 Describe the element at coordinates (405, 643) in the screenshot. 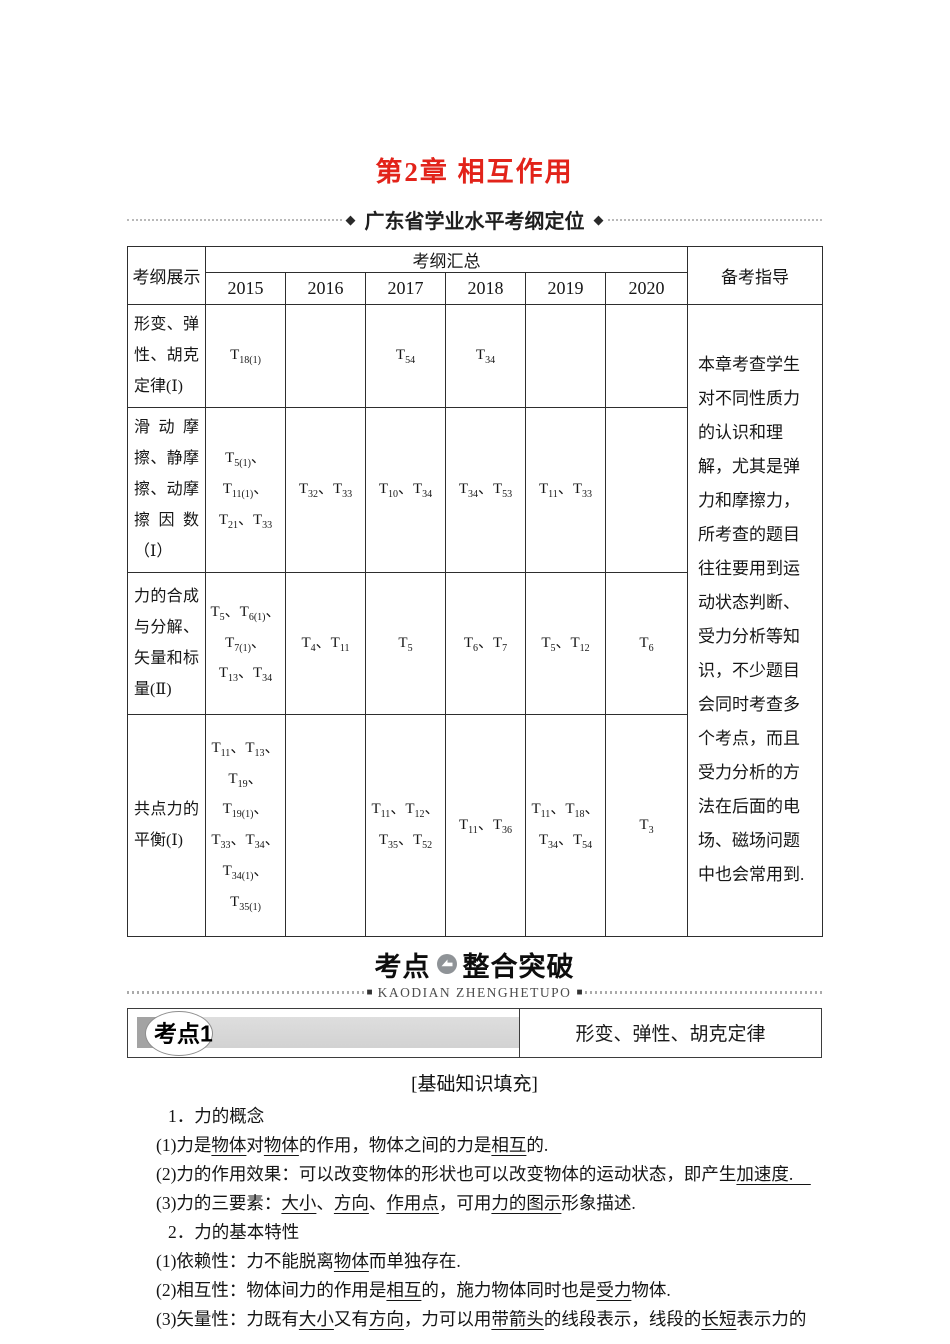

I see `table-cell: T5` at that location.